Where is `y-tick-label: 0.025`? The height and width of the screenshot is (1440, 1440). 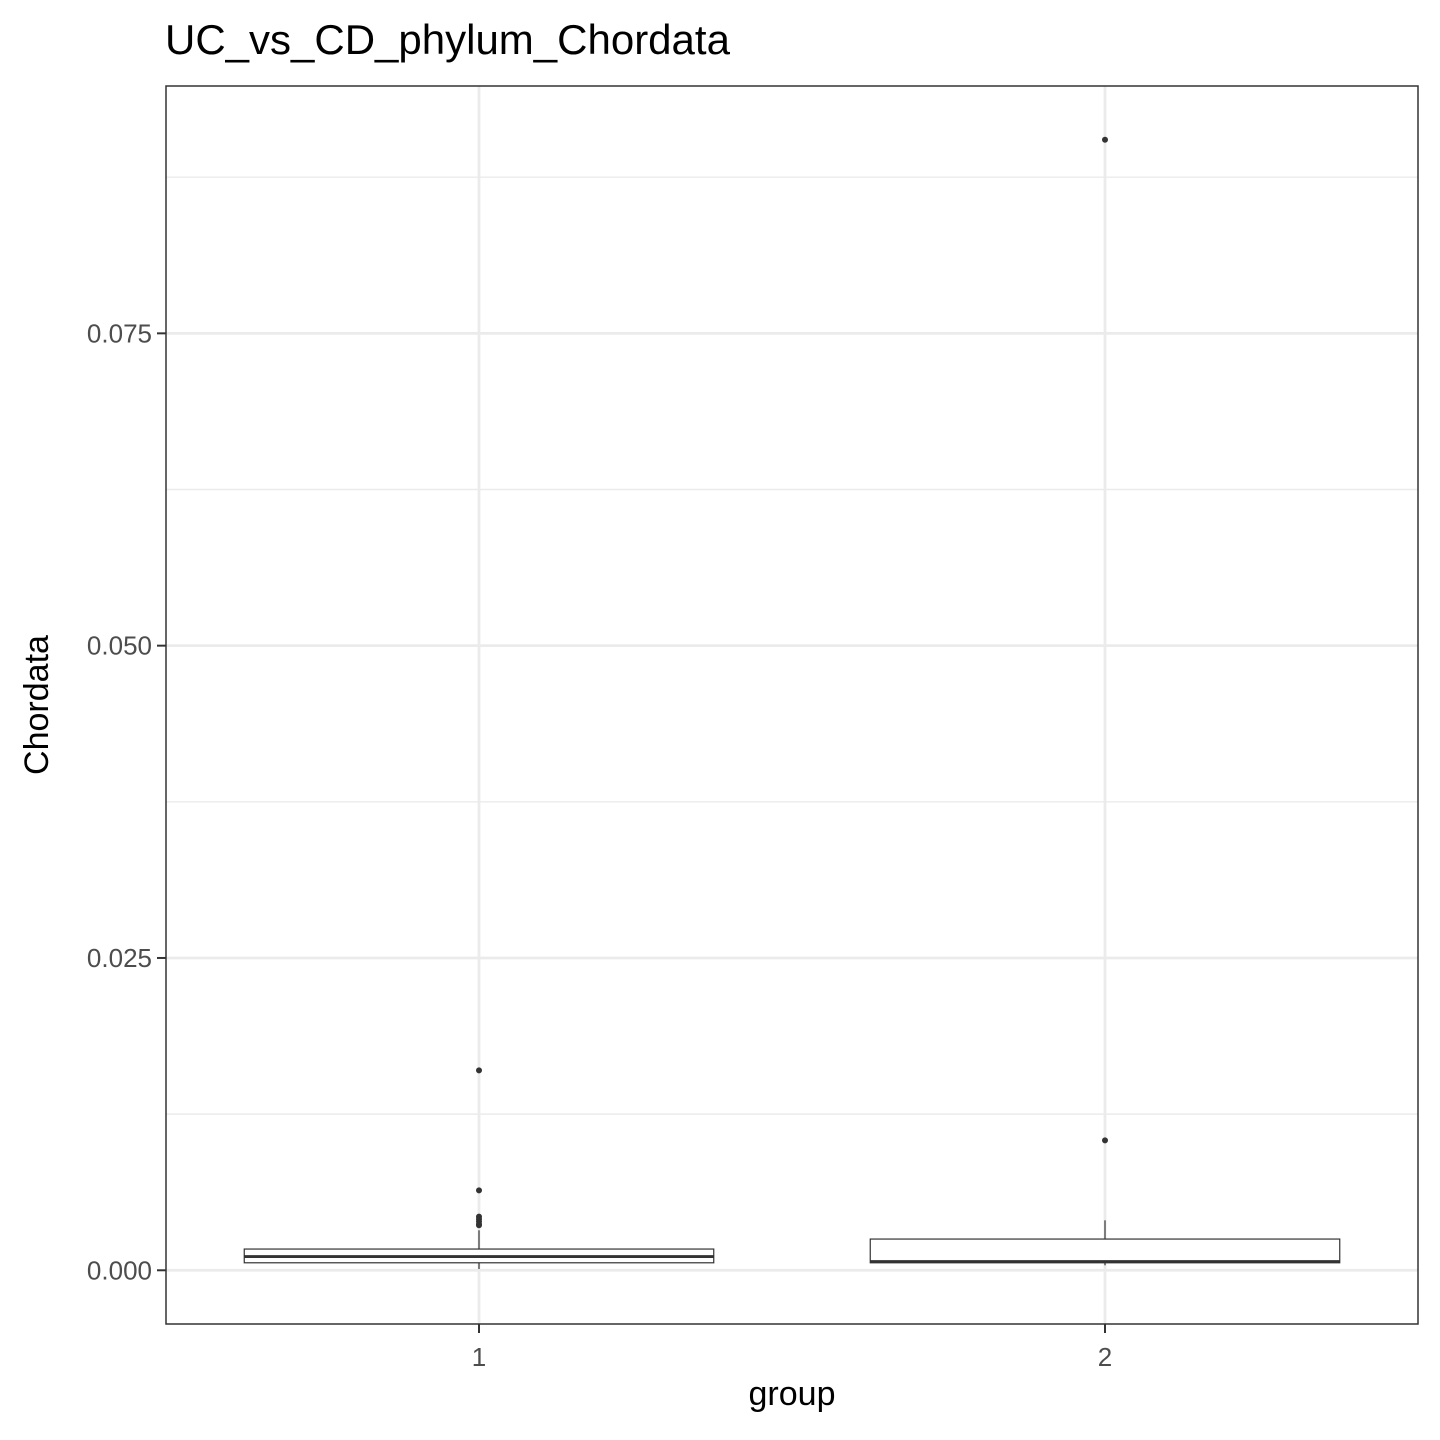
y-tick-label: 0.025 is located at coordinates (119, 958).